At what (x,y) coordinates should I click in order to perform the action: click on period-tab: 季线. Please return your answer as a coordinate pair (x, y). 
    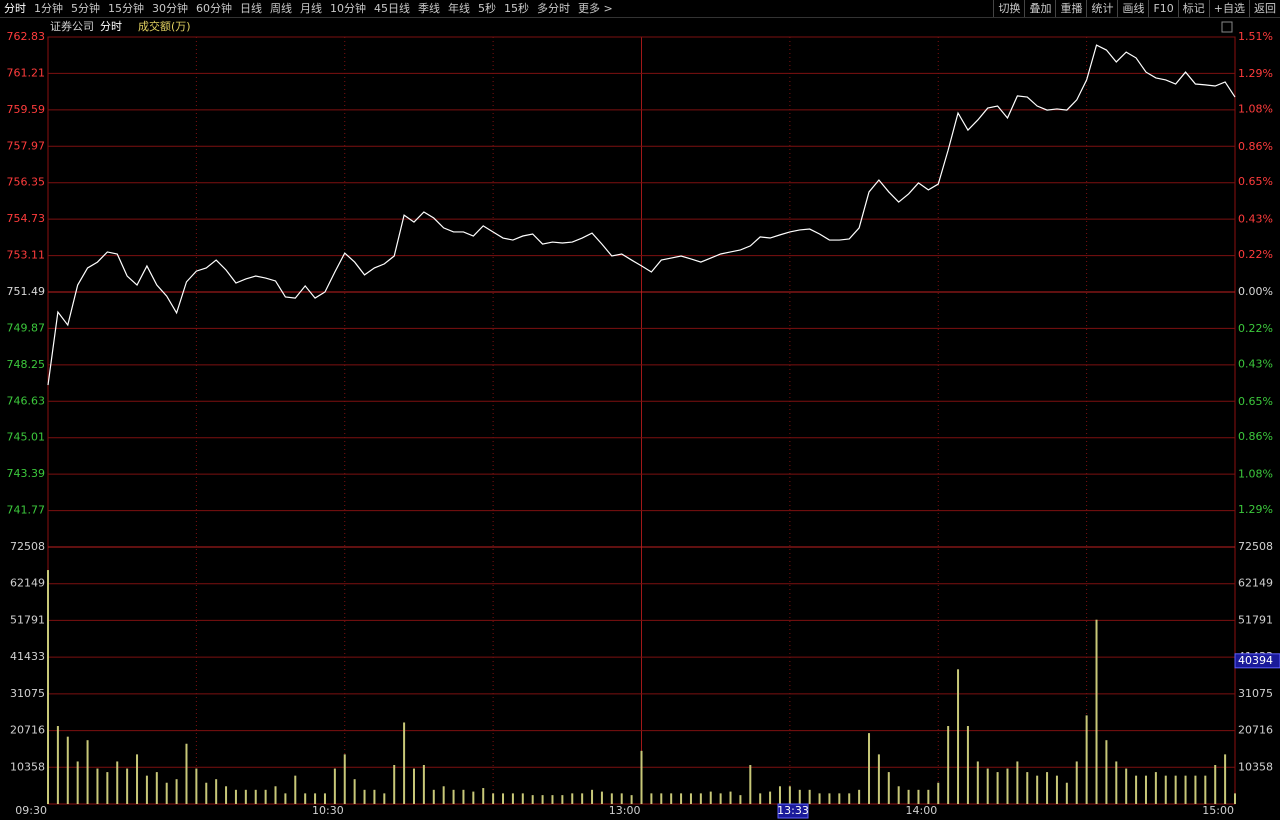
    Looking at the image, I should click on (429, 8).